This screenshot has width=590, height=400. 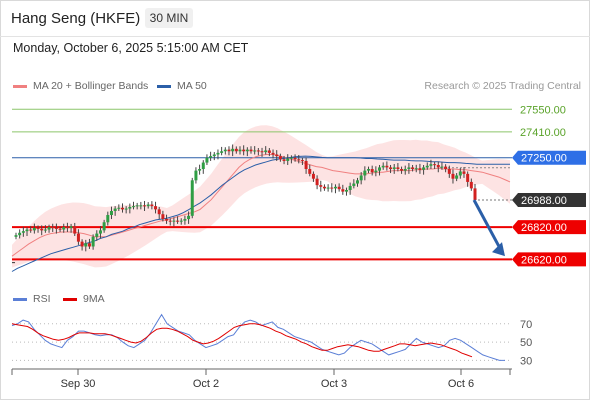 What do you see at coordinates (192, 86) in the screenshot?
I see `legend-ma50-label: MA 50` at bounding box center [192, 86].